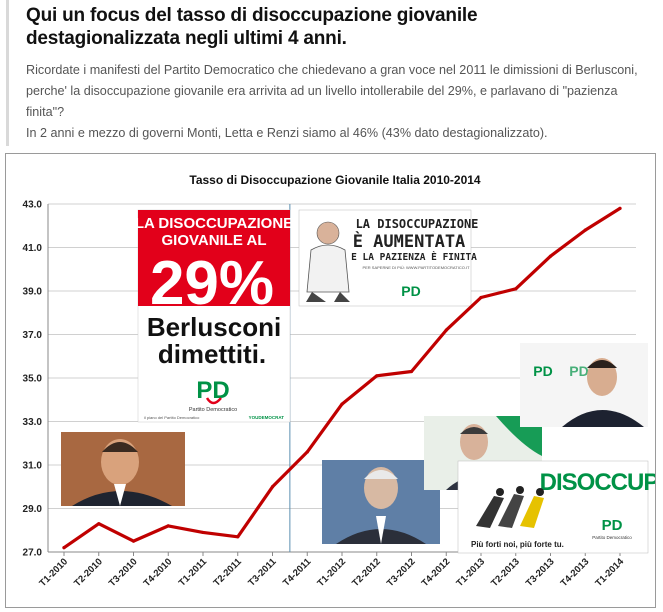  Describe the element at coordinates (381, 502) in the screenshot. I see `politician-photo-monti` at that location.